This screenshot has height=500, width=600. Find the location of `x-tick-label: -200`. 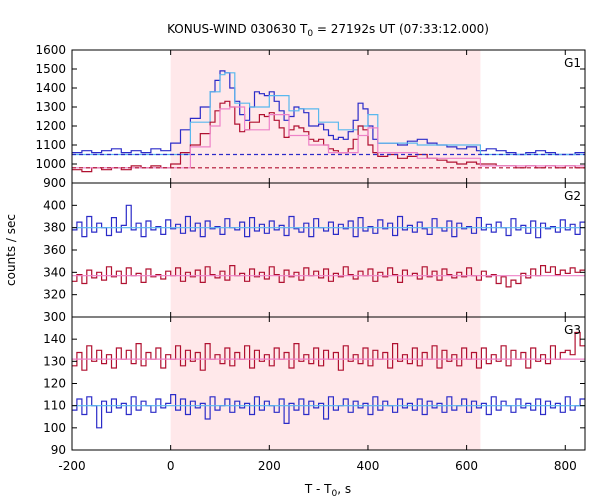

x-tick-label: -200 is located at coordinates (71, 466).